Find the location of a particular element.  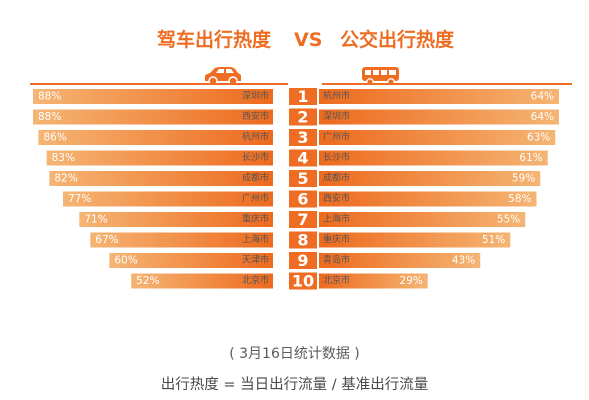

right-value-label: 51% is located at coordinates (493, 240).